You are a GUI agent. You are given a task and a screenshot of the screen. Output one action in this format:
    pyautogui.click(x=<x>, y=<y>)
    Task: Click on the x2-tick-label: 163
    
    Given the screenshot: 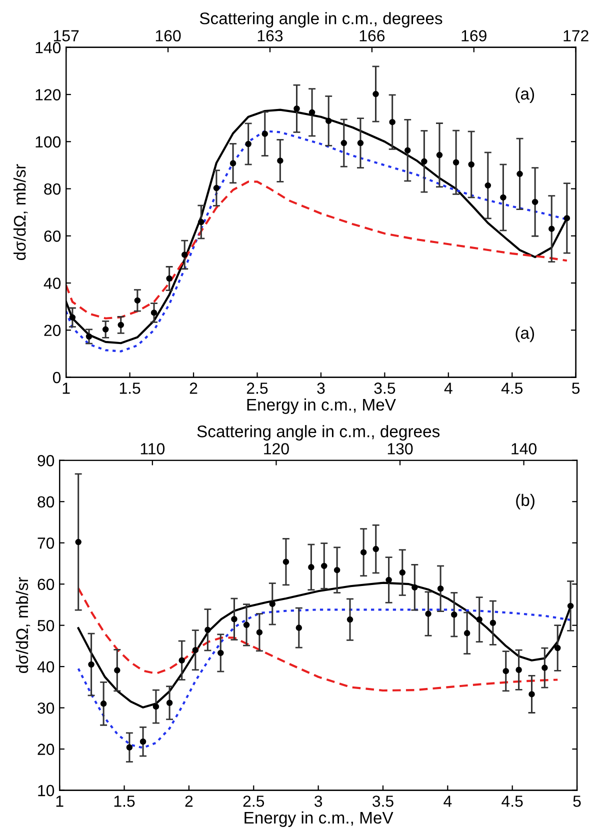 What is the action you would take?
    pyautogui.click(x=270, y=36)
    